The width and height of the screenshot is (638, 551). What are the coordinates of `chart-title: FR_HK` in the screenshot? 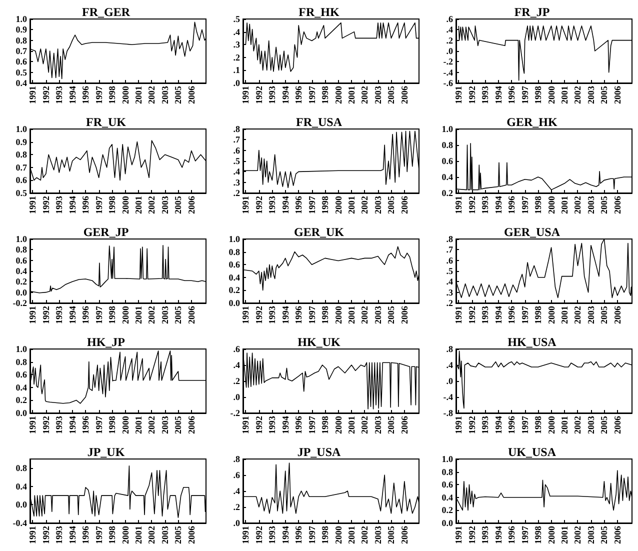 It's located at (319, 12).